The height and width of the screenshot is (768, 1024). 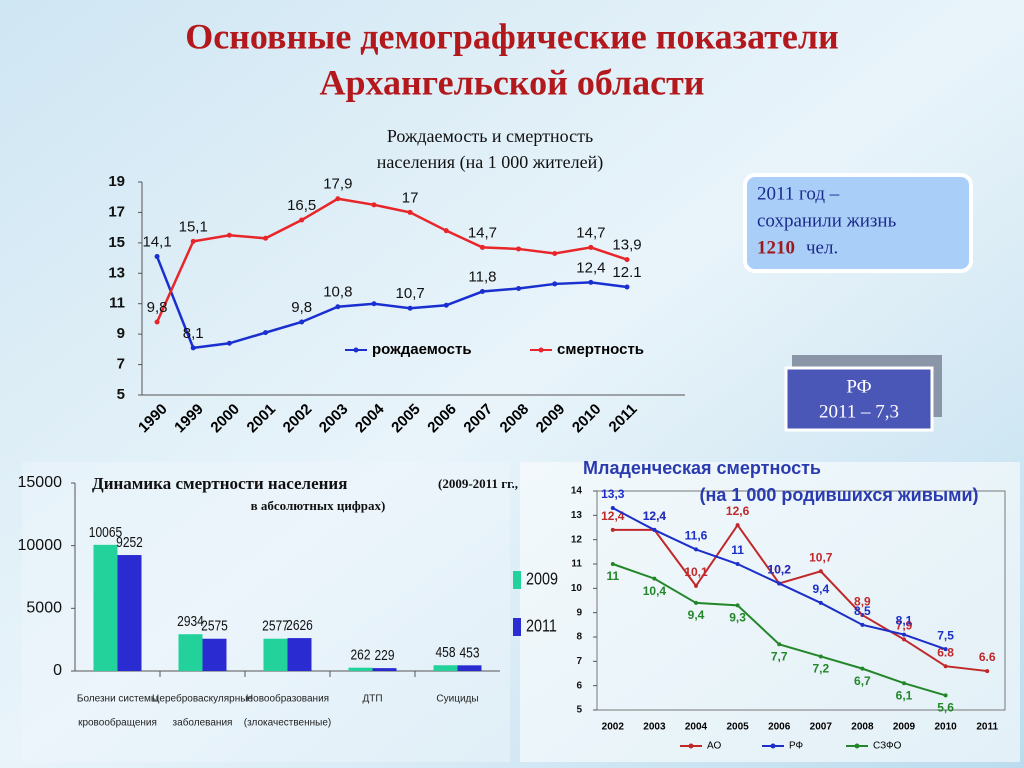 I want to click on data-label: 7,7, so click(x=779, y=656).